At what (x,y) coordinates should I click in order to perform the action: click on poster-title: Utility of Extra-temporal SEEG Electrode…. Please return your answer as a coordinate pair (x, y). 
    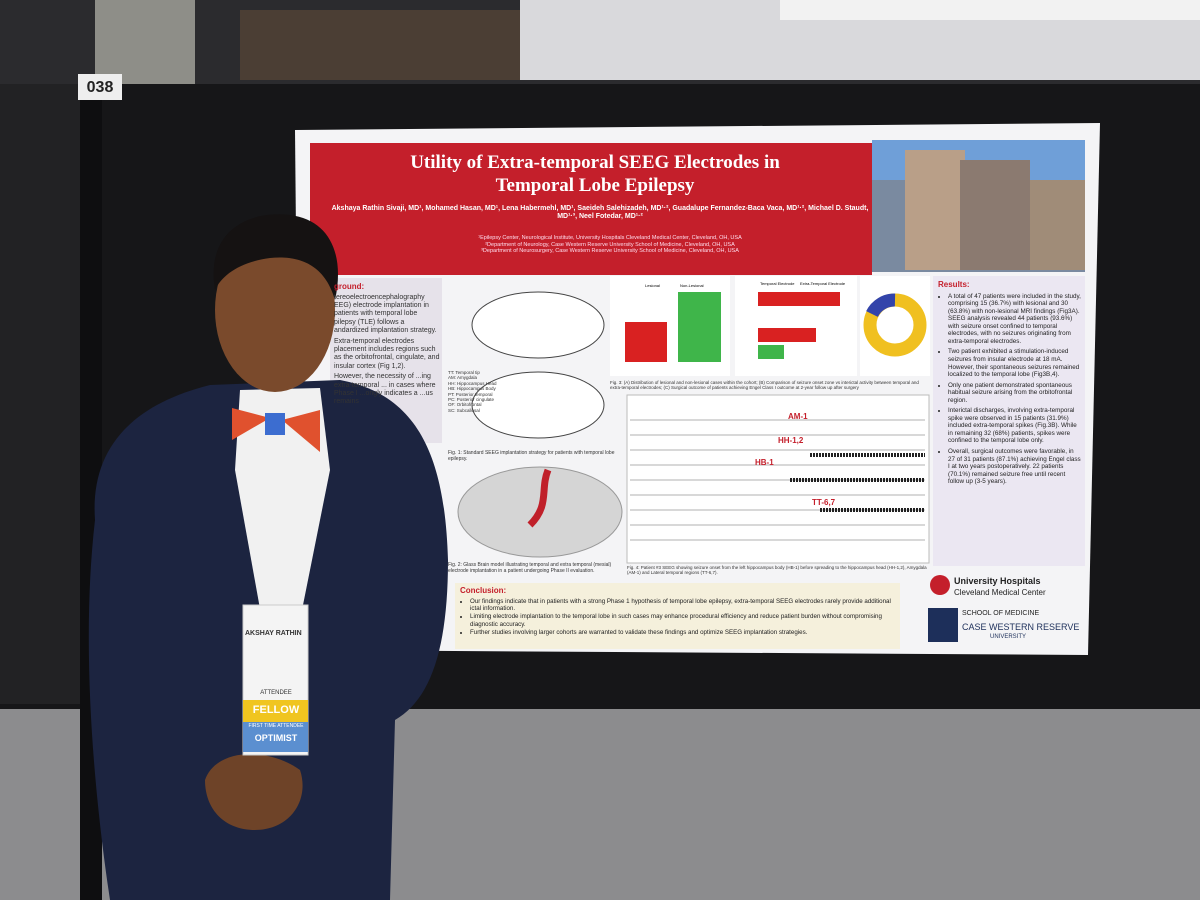
    Looking at the image, I should click on (595, 174).